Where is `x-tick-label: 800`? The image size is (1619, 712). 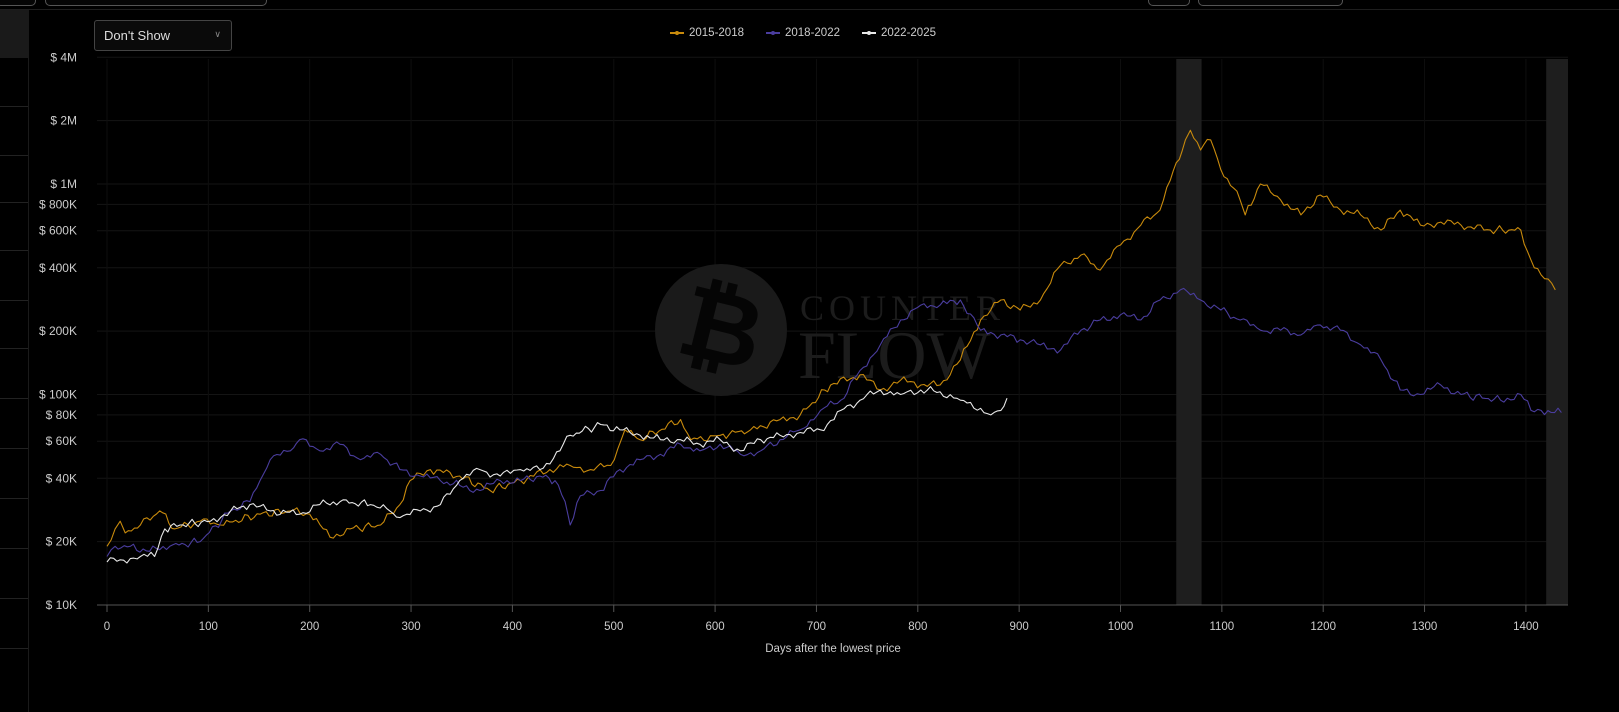 x-tick-label: 800 is located at coordinates (917, 627).